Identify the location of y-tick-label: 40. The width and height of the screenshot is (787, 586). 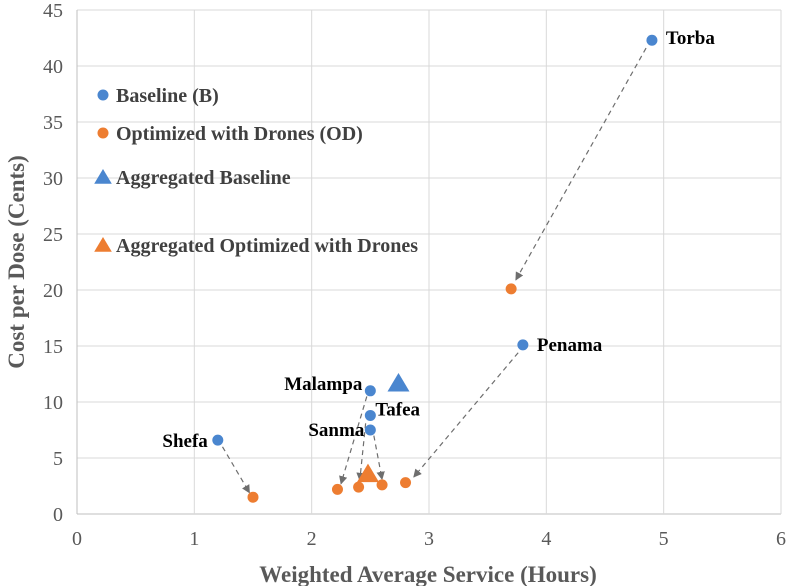
(53, 67).